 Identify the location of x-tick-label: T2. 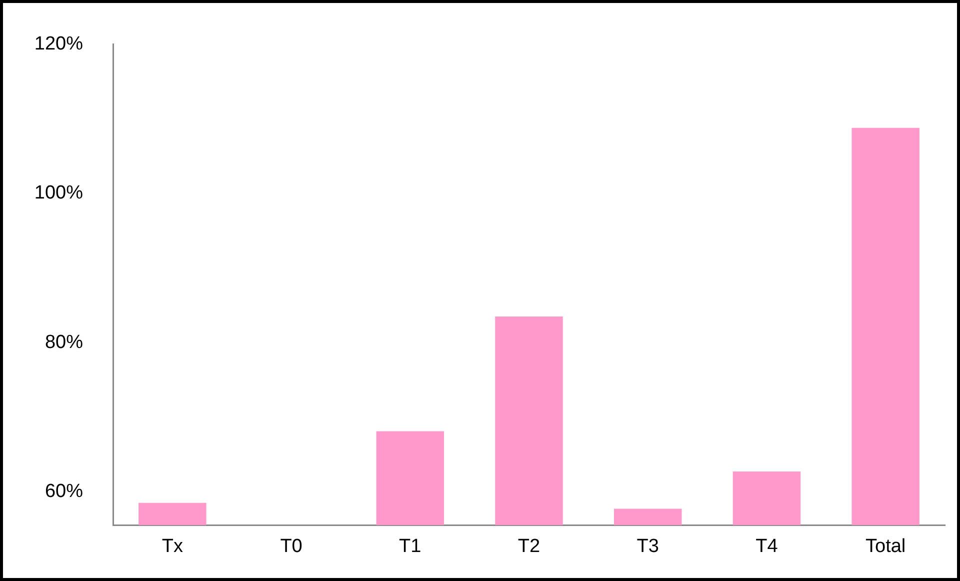
(529, 546).